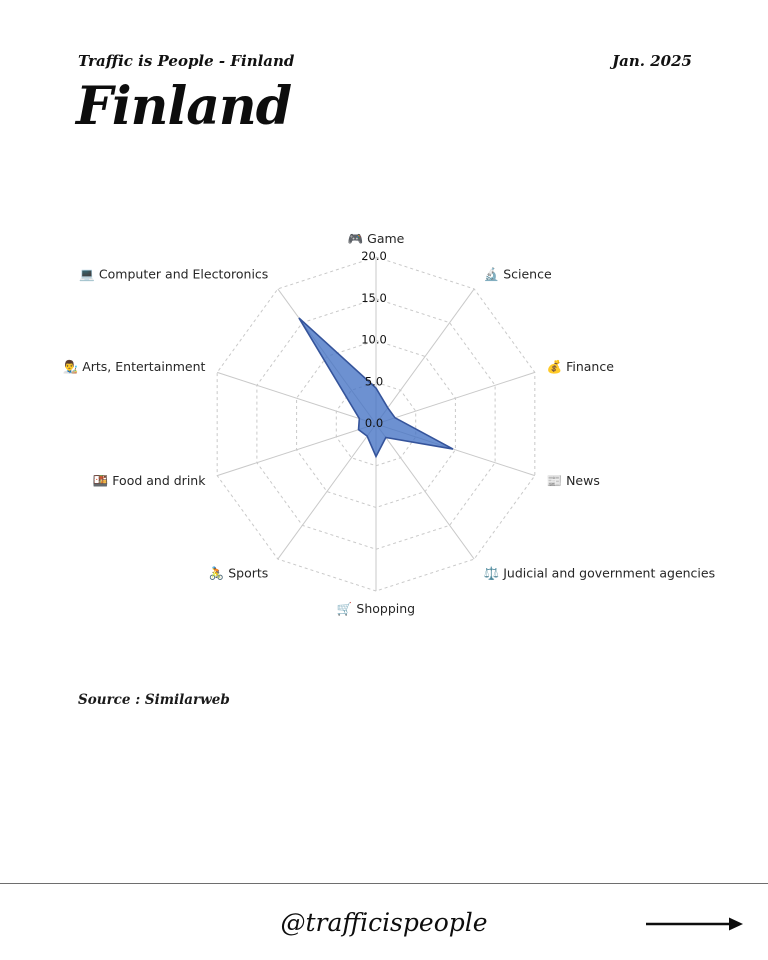  I want to click on header-date: Jan. 2025, so click(652, 61).